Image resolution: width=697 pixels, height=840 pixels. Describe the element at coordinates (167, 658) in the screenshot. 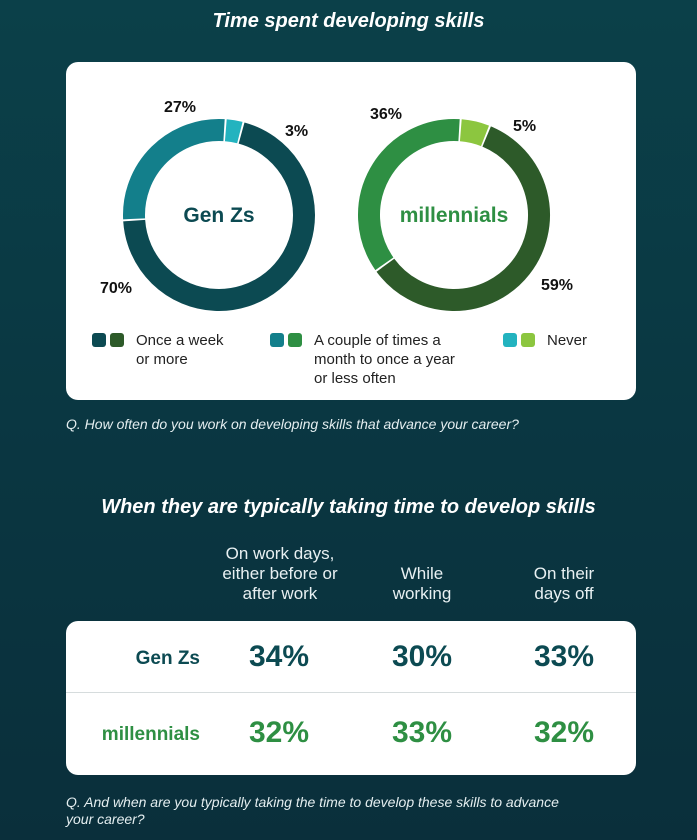

I see `row-label-gen-z: Gen Zs` at that location.